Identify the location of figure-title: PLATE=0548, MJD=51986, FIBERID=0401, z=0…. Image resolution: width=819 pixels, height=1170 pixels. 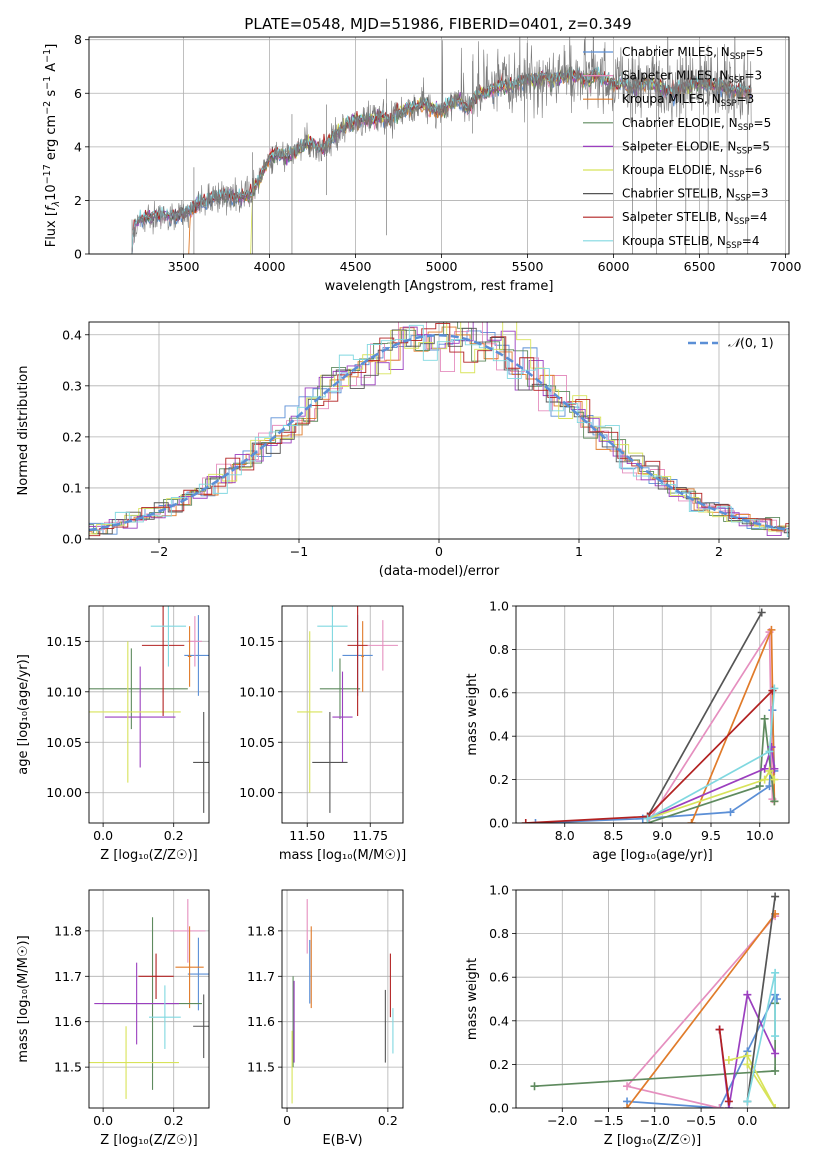
(437, 24).